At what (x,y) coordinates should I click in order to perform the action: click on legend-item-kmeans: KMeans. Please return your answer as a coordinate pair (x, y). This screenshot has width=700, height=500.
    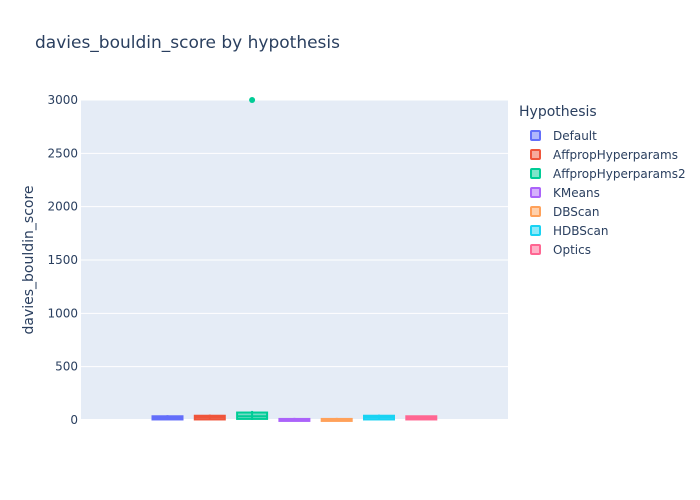
    Looking at the image, I should click on (602, 192).